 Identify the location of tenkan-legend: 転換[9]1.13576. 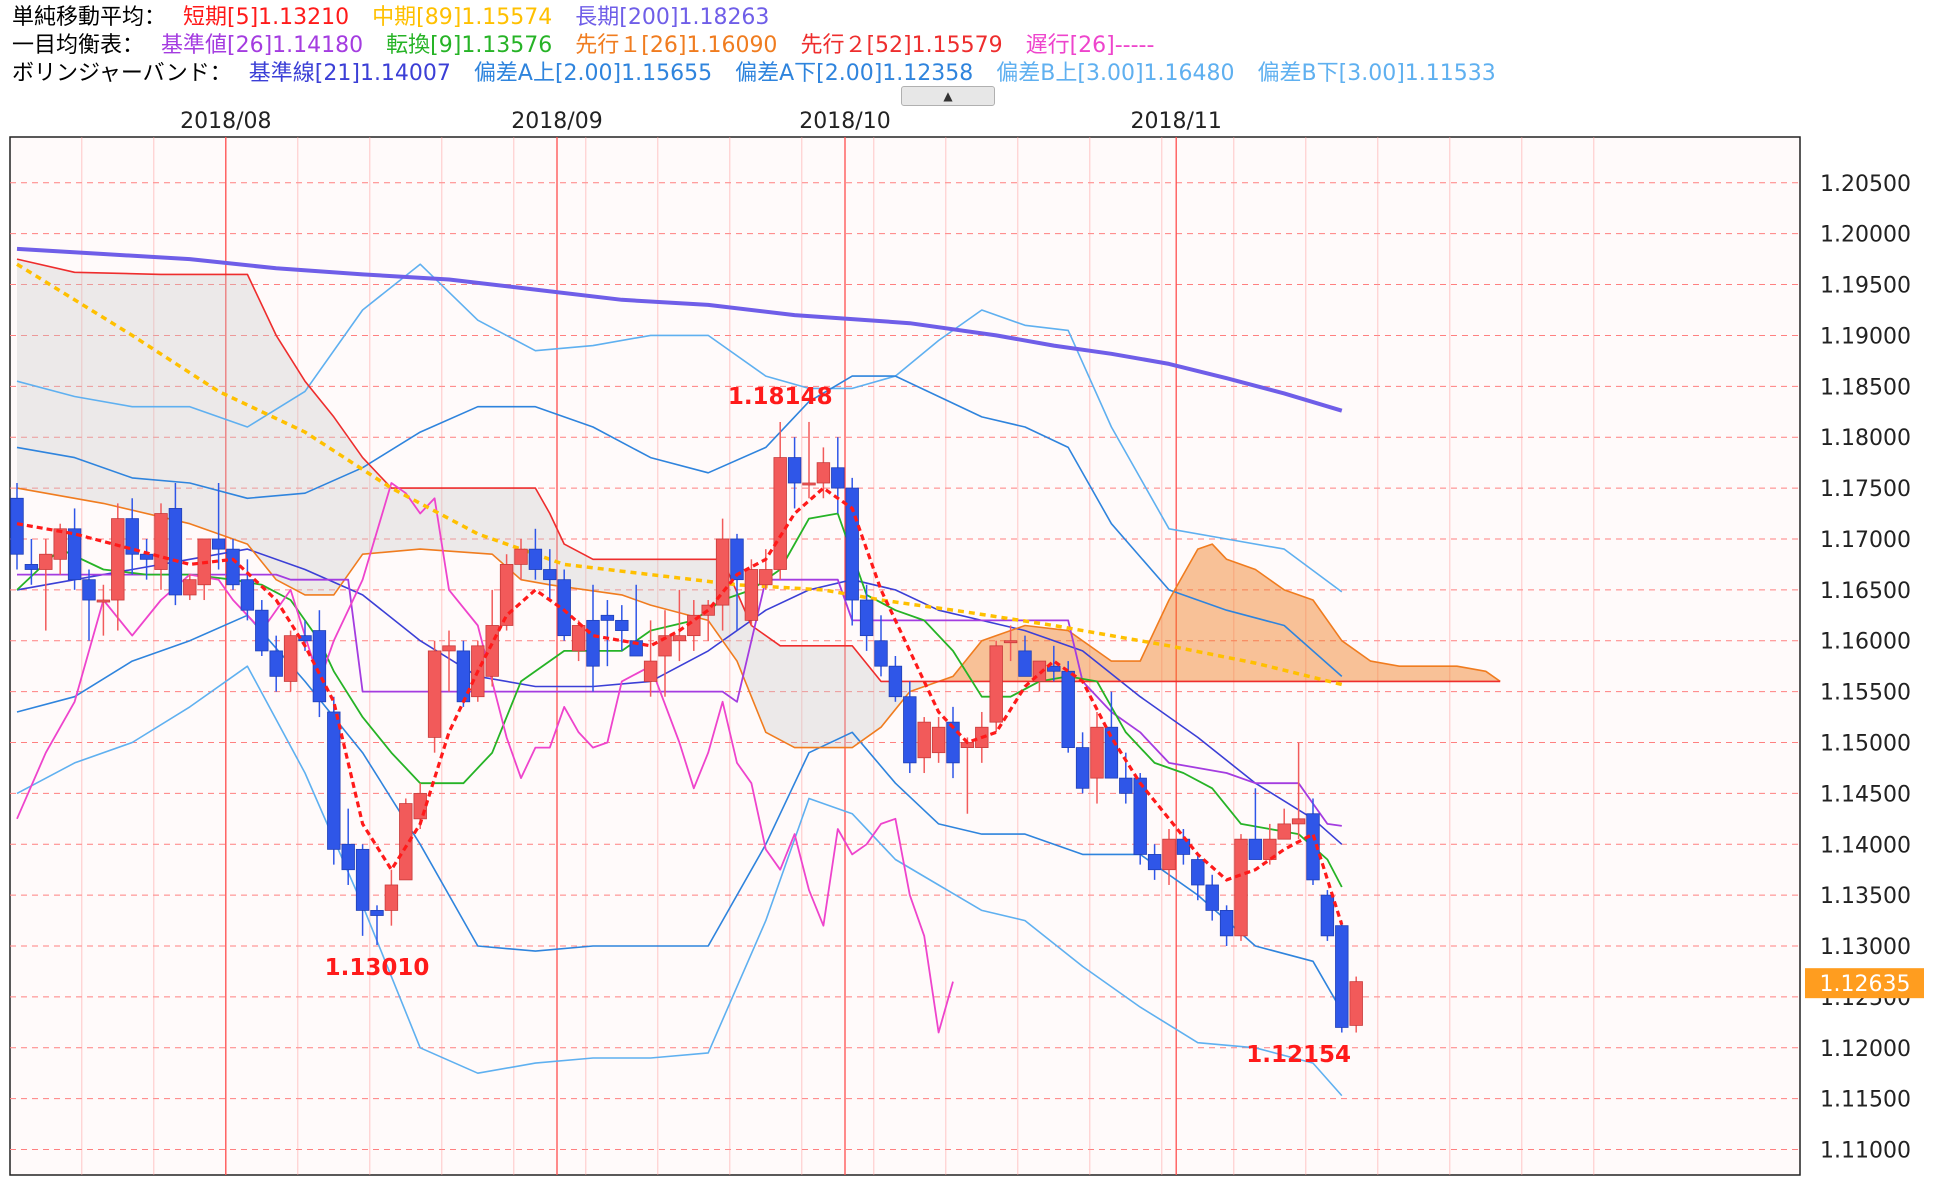
(469, 45).